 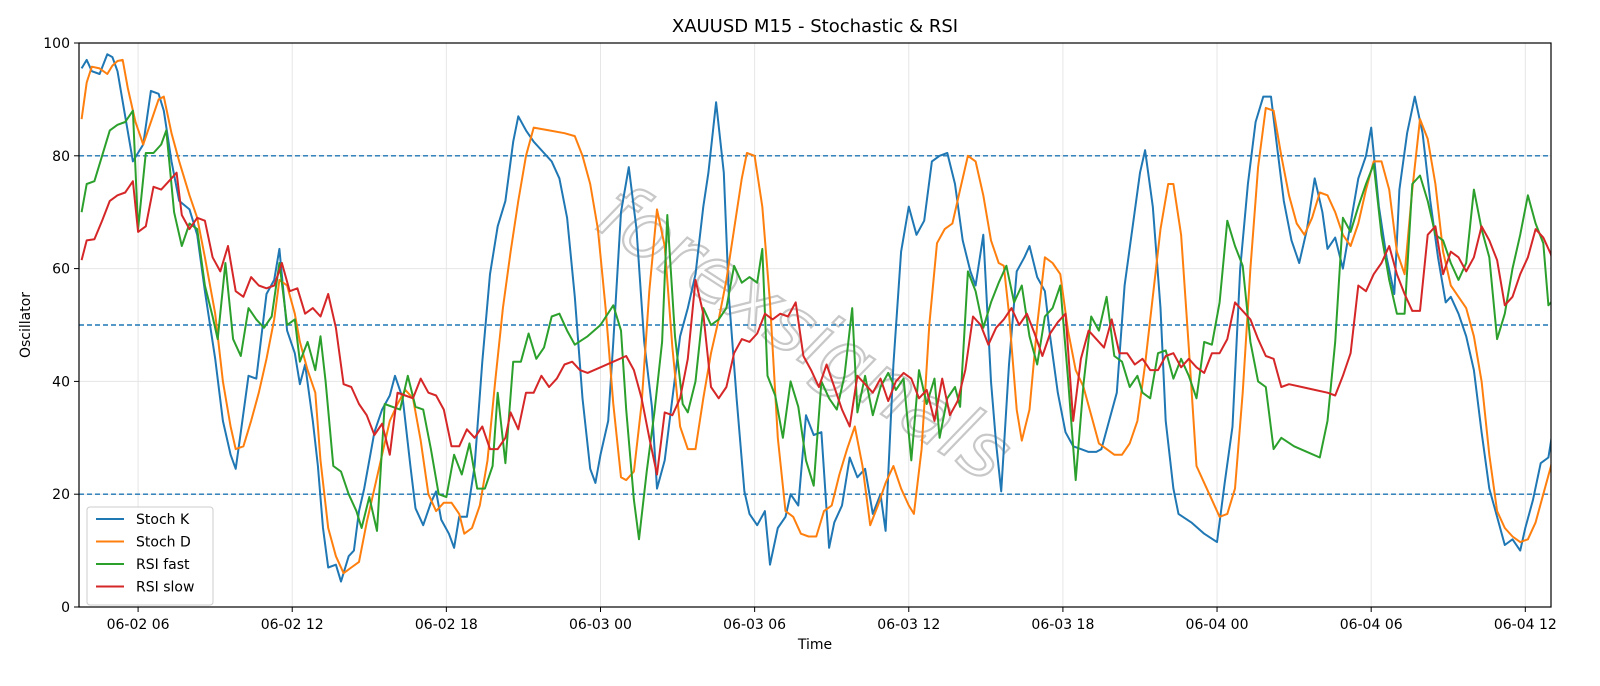 What do you see at coordinates (61, 382) in the screenshot?
I see `y-tick-label: 40` at bounding box center [61, 382].